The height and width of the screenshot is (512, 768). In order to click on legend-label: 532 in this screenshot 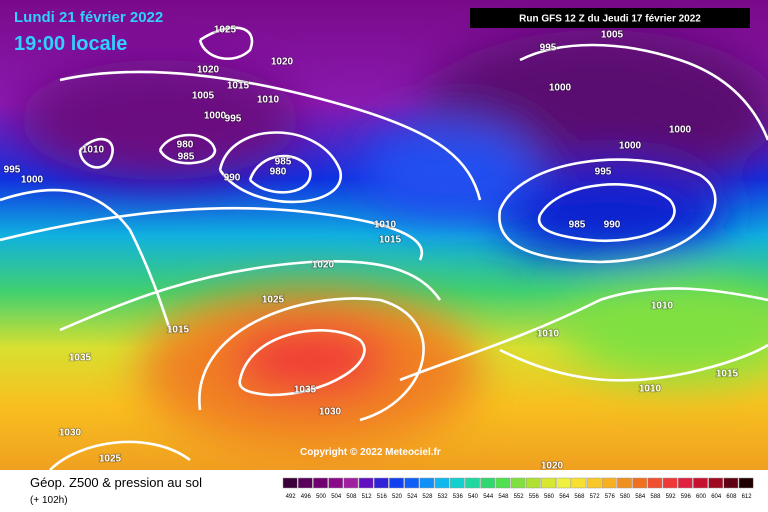, I will do `click(443, 497)`.